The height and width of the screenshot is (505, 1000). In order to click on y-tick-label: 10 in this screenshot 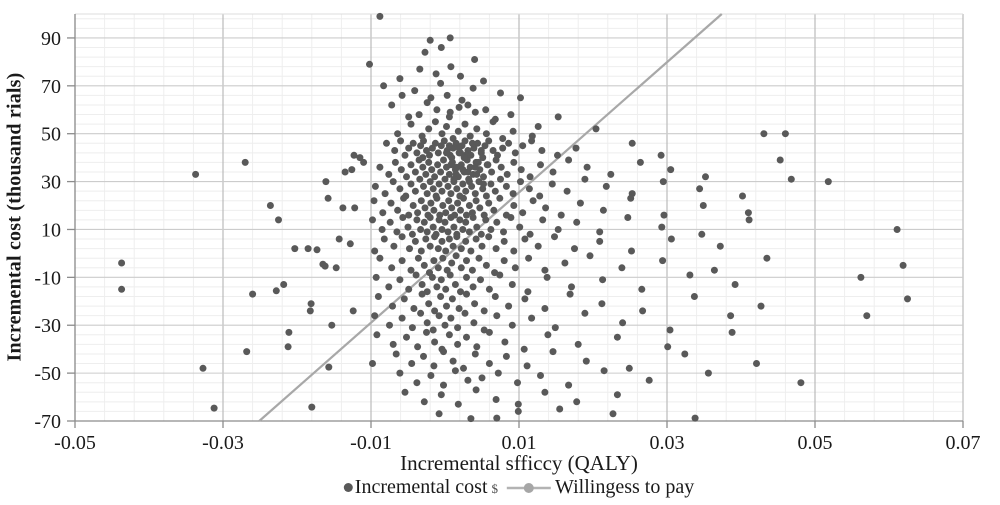, I will do `click(51, 230)`.